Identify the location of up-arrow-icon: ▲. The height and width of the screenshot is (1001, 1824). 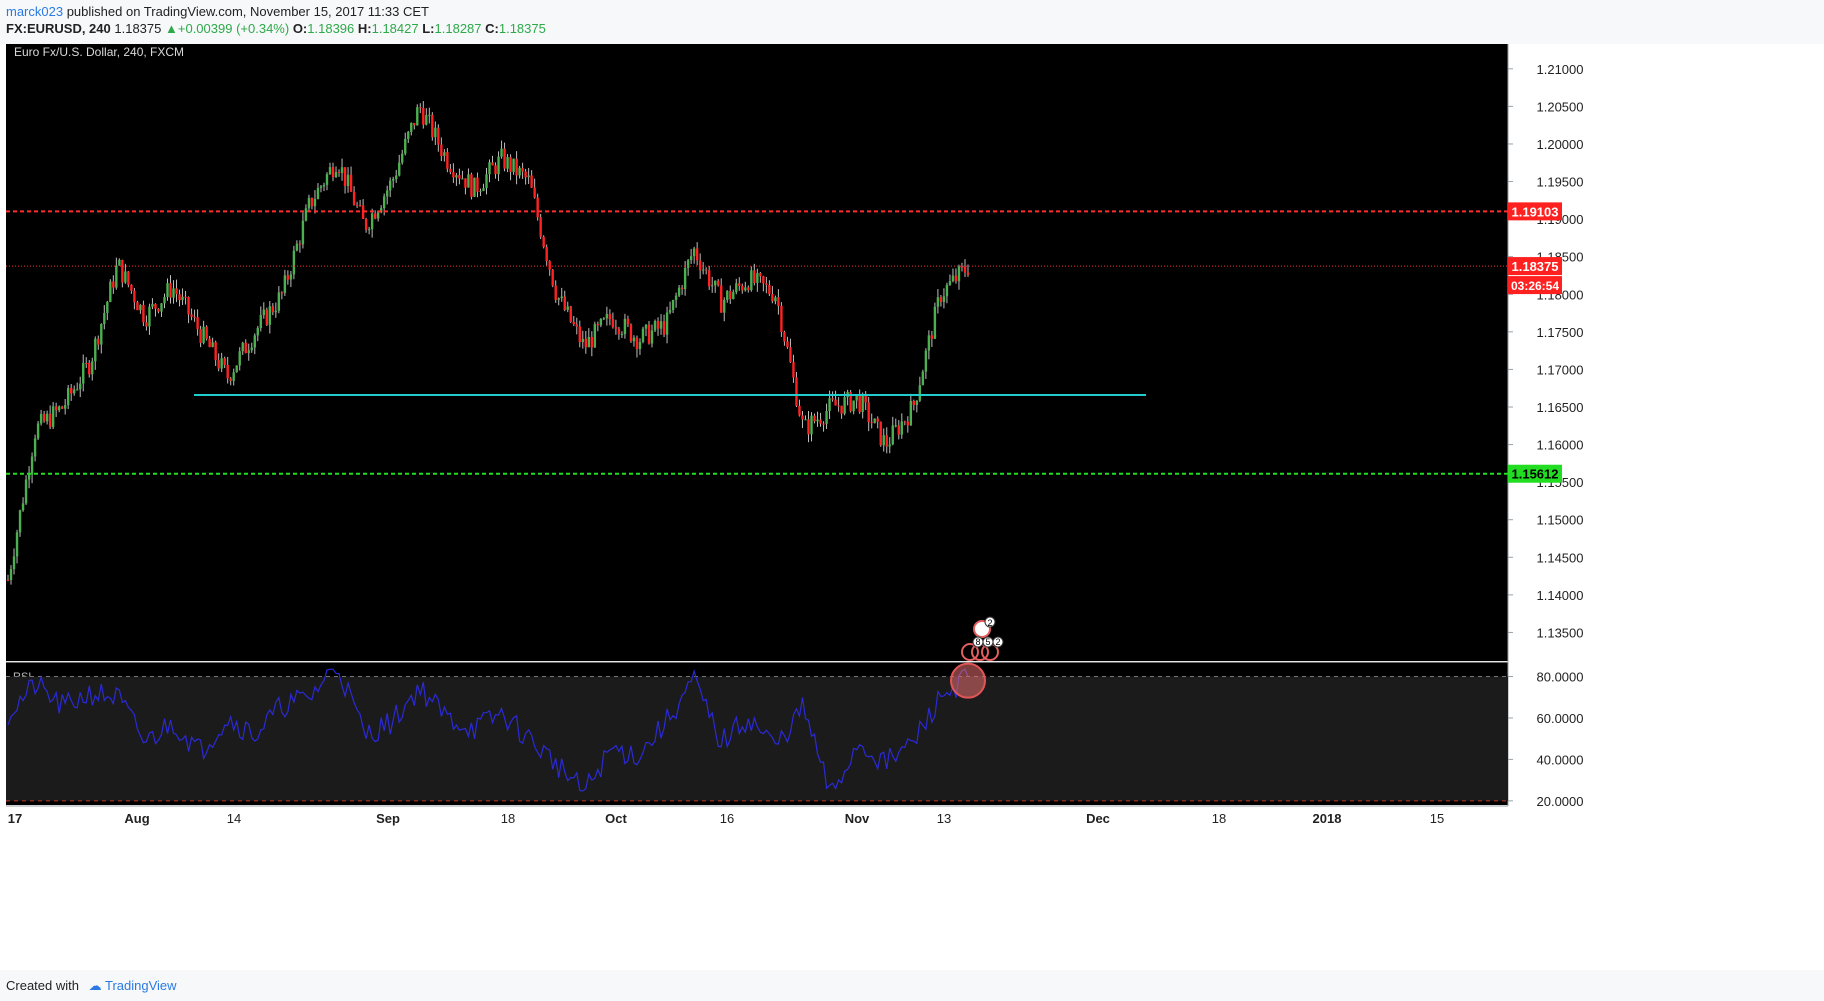
(171, 28).